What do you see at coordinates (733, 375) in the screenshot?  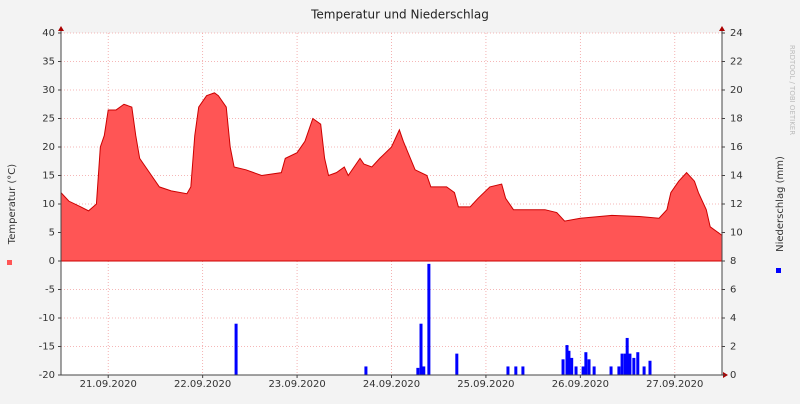 I see `y2-tick-label: 0` at bounding box center [733, 375].